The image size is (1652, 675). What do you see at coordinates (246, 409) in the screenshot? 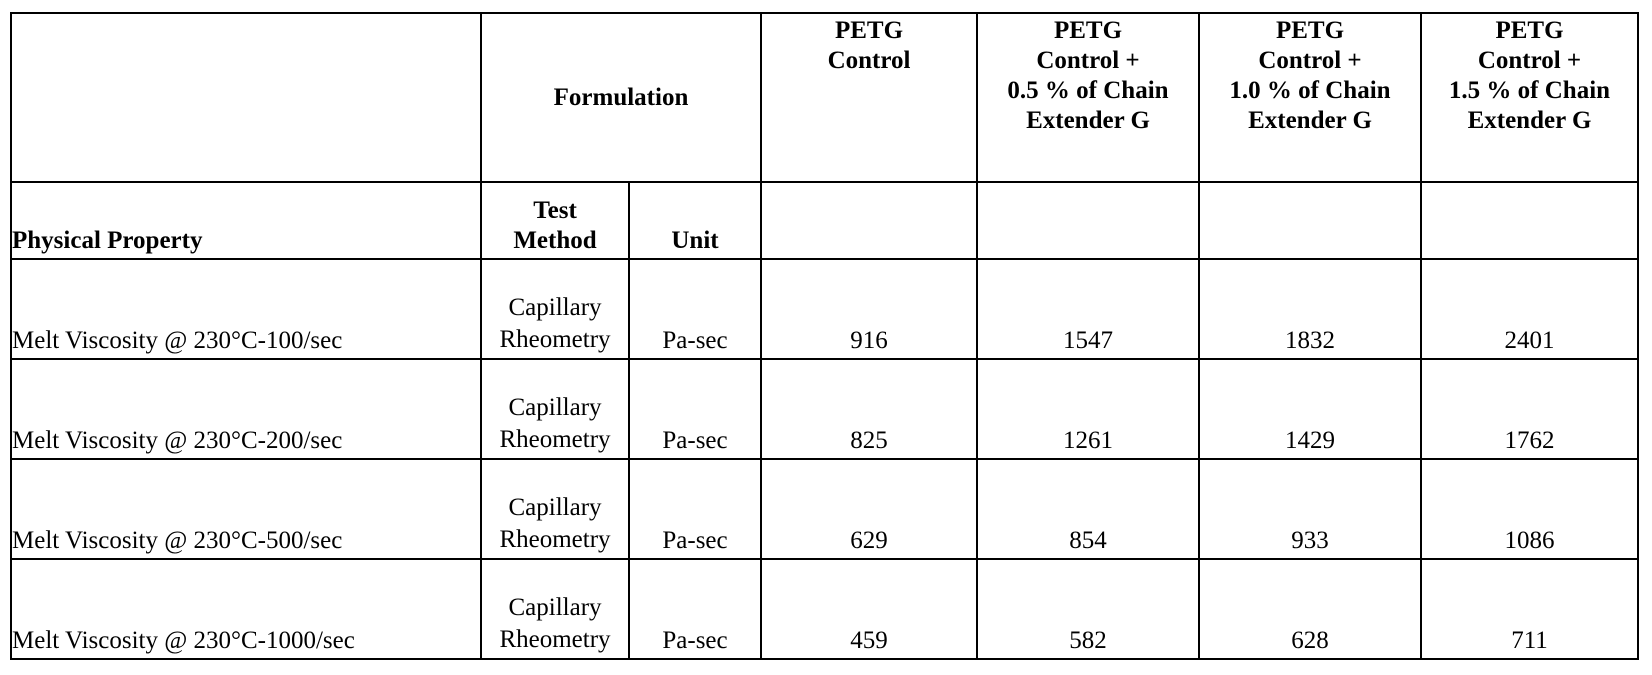
I see `property-cell: Melt Viscosity @ 230°C-200/sec` at bounding box center [246, 409].